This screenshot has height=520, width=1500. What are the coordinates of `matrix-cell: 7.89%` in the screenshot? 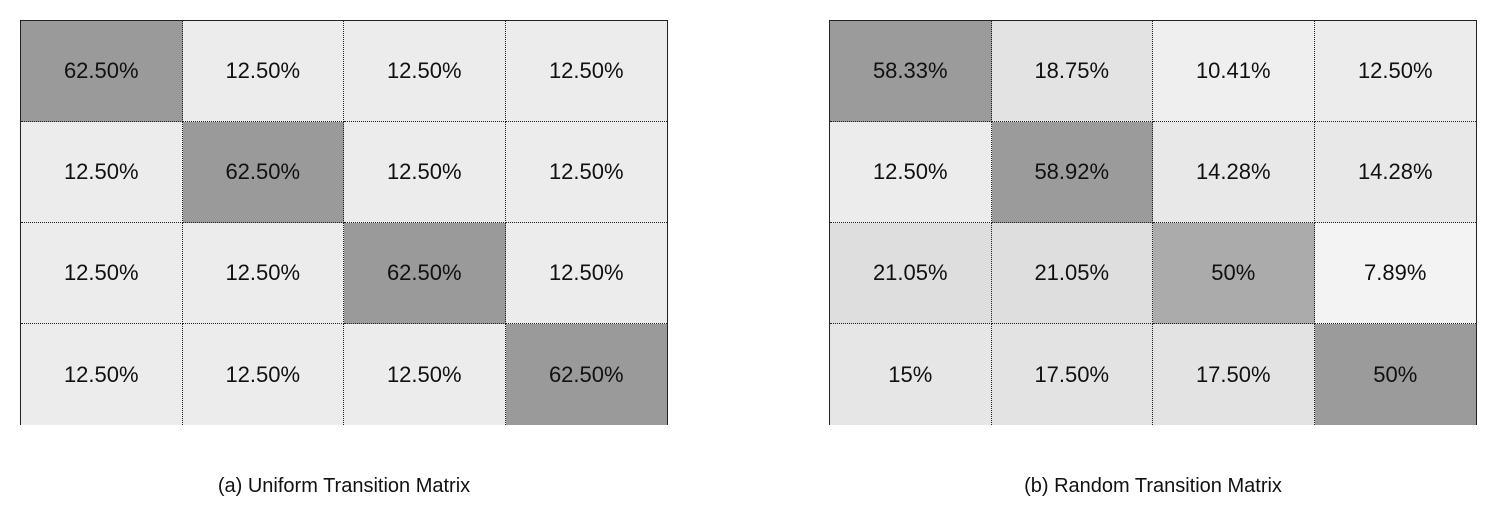 It's located at (1395, 273).